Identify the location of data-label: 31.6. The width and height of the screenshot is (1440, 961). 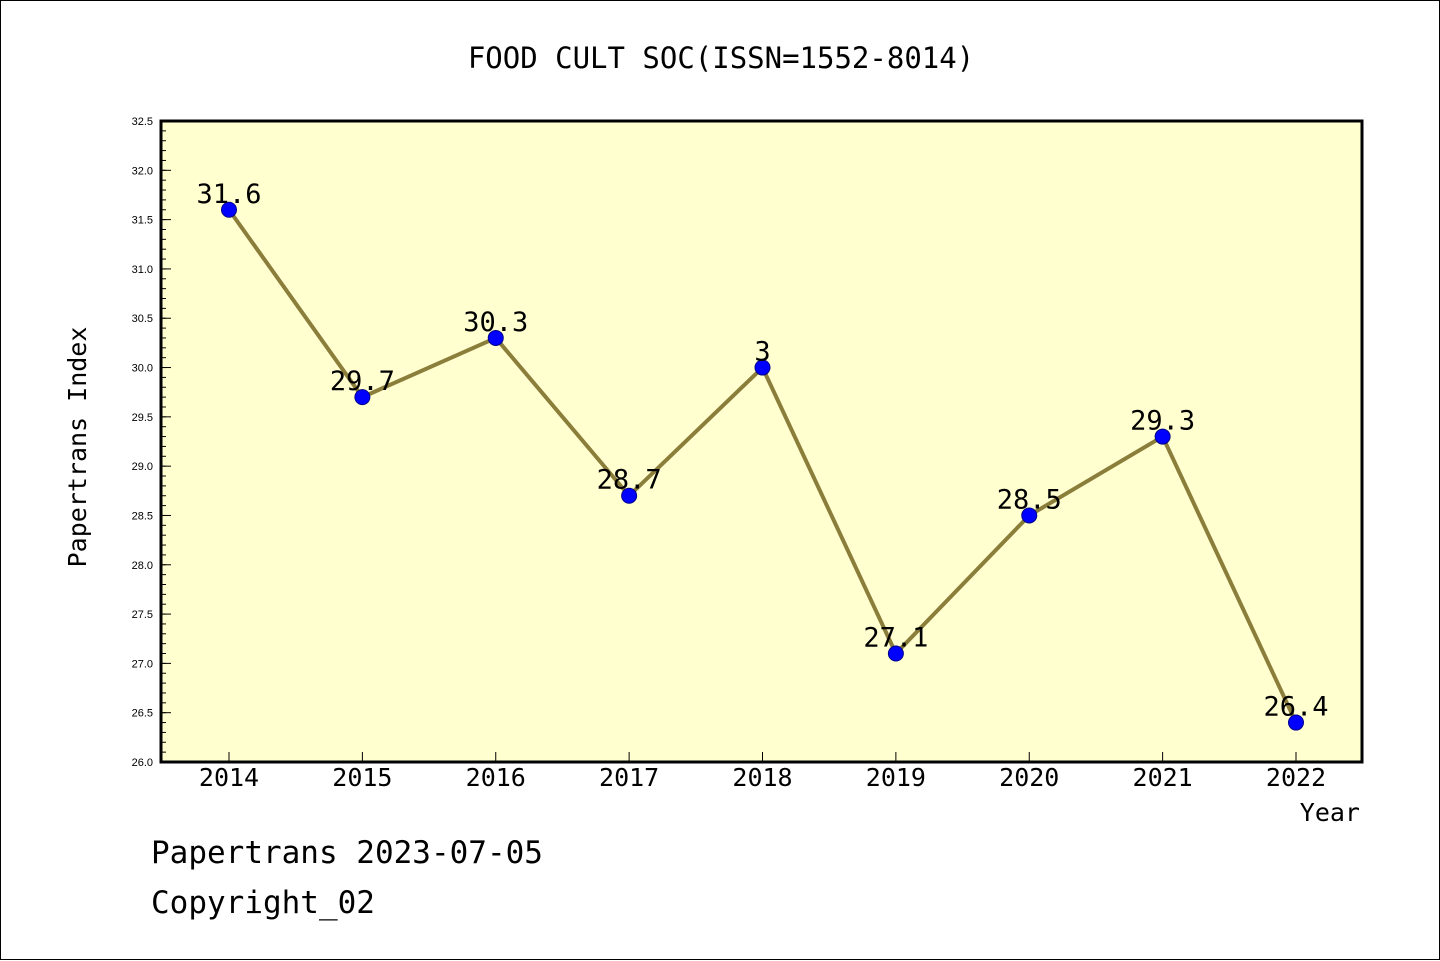
(228, 194).